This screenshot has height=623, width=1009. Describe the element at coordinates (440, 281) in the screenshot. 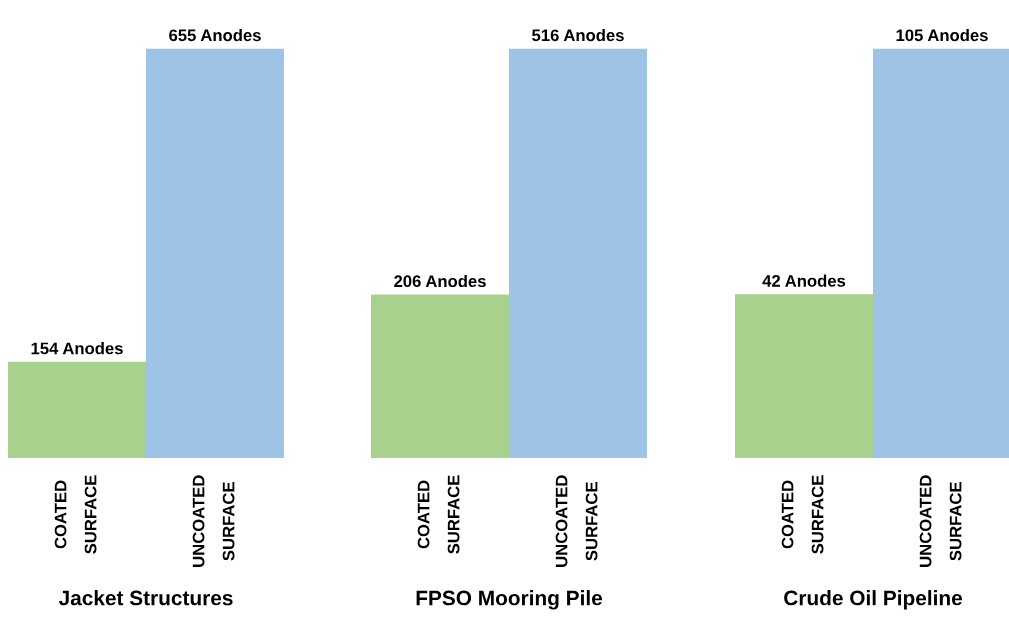

I see `data-label: 206 Anodes` at that location.